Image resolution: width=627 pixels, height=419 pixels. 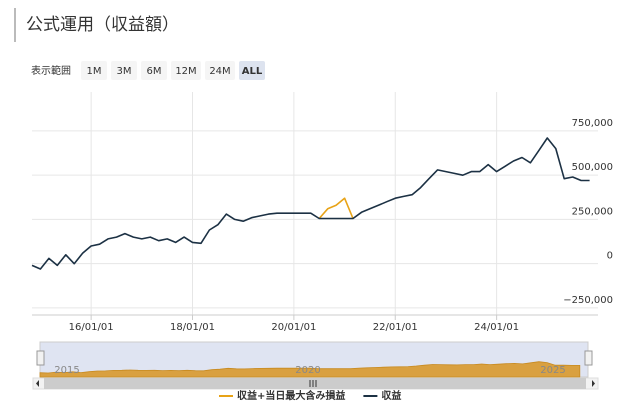 What do you see at coordinates (391, 395) in the screenshot?
I see `legend-label: 収益` at bounding box center [391, 395].